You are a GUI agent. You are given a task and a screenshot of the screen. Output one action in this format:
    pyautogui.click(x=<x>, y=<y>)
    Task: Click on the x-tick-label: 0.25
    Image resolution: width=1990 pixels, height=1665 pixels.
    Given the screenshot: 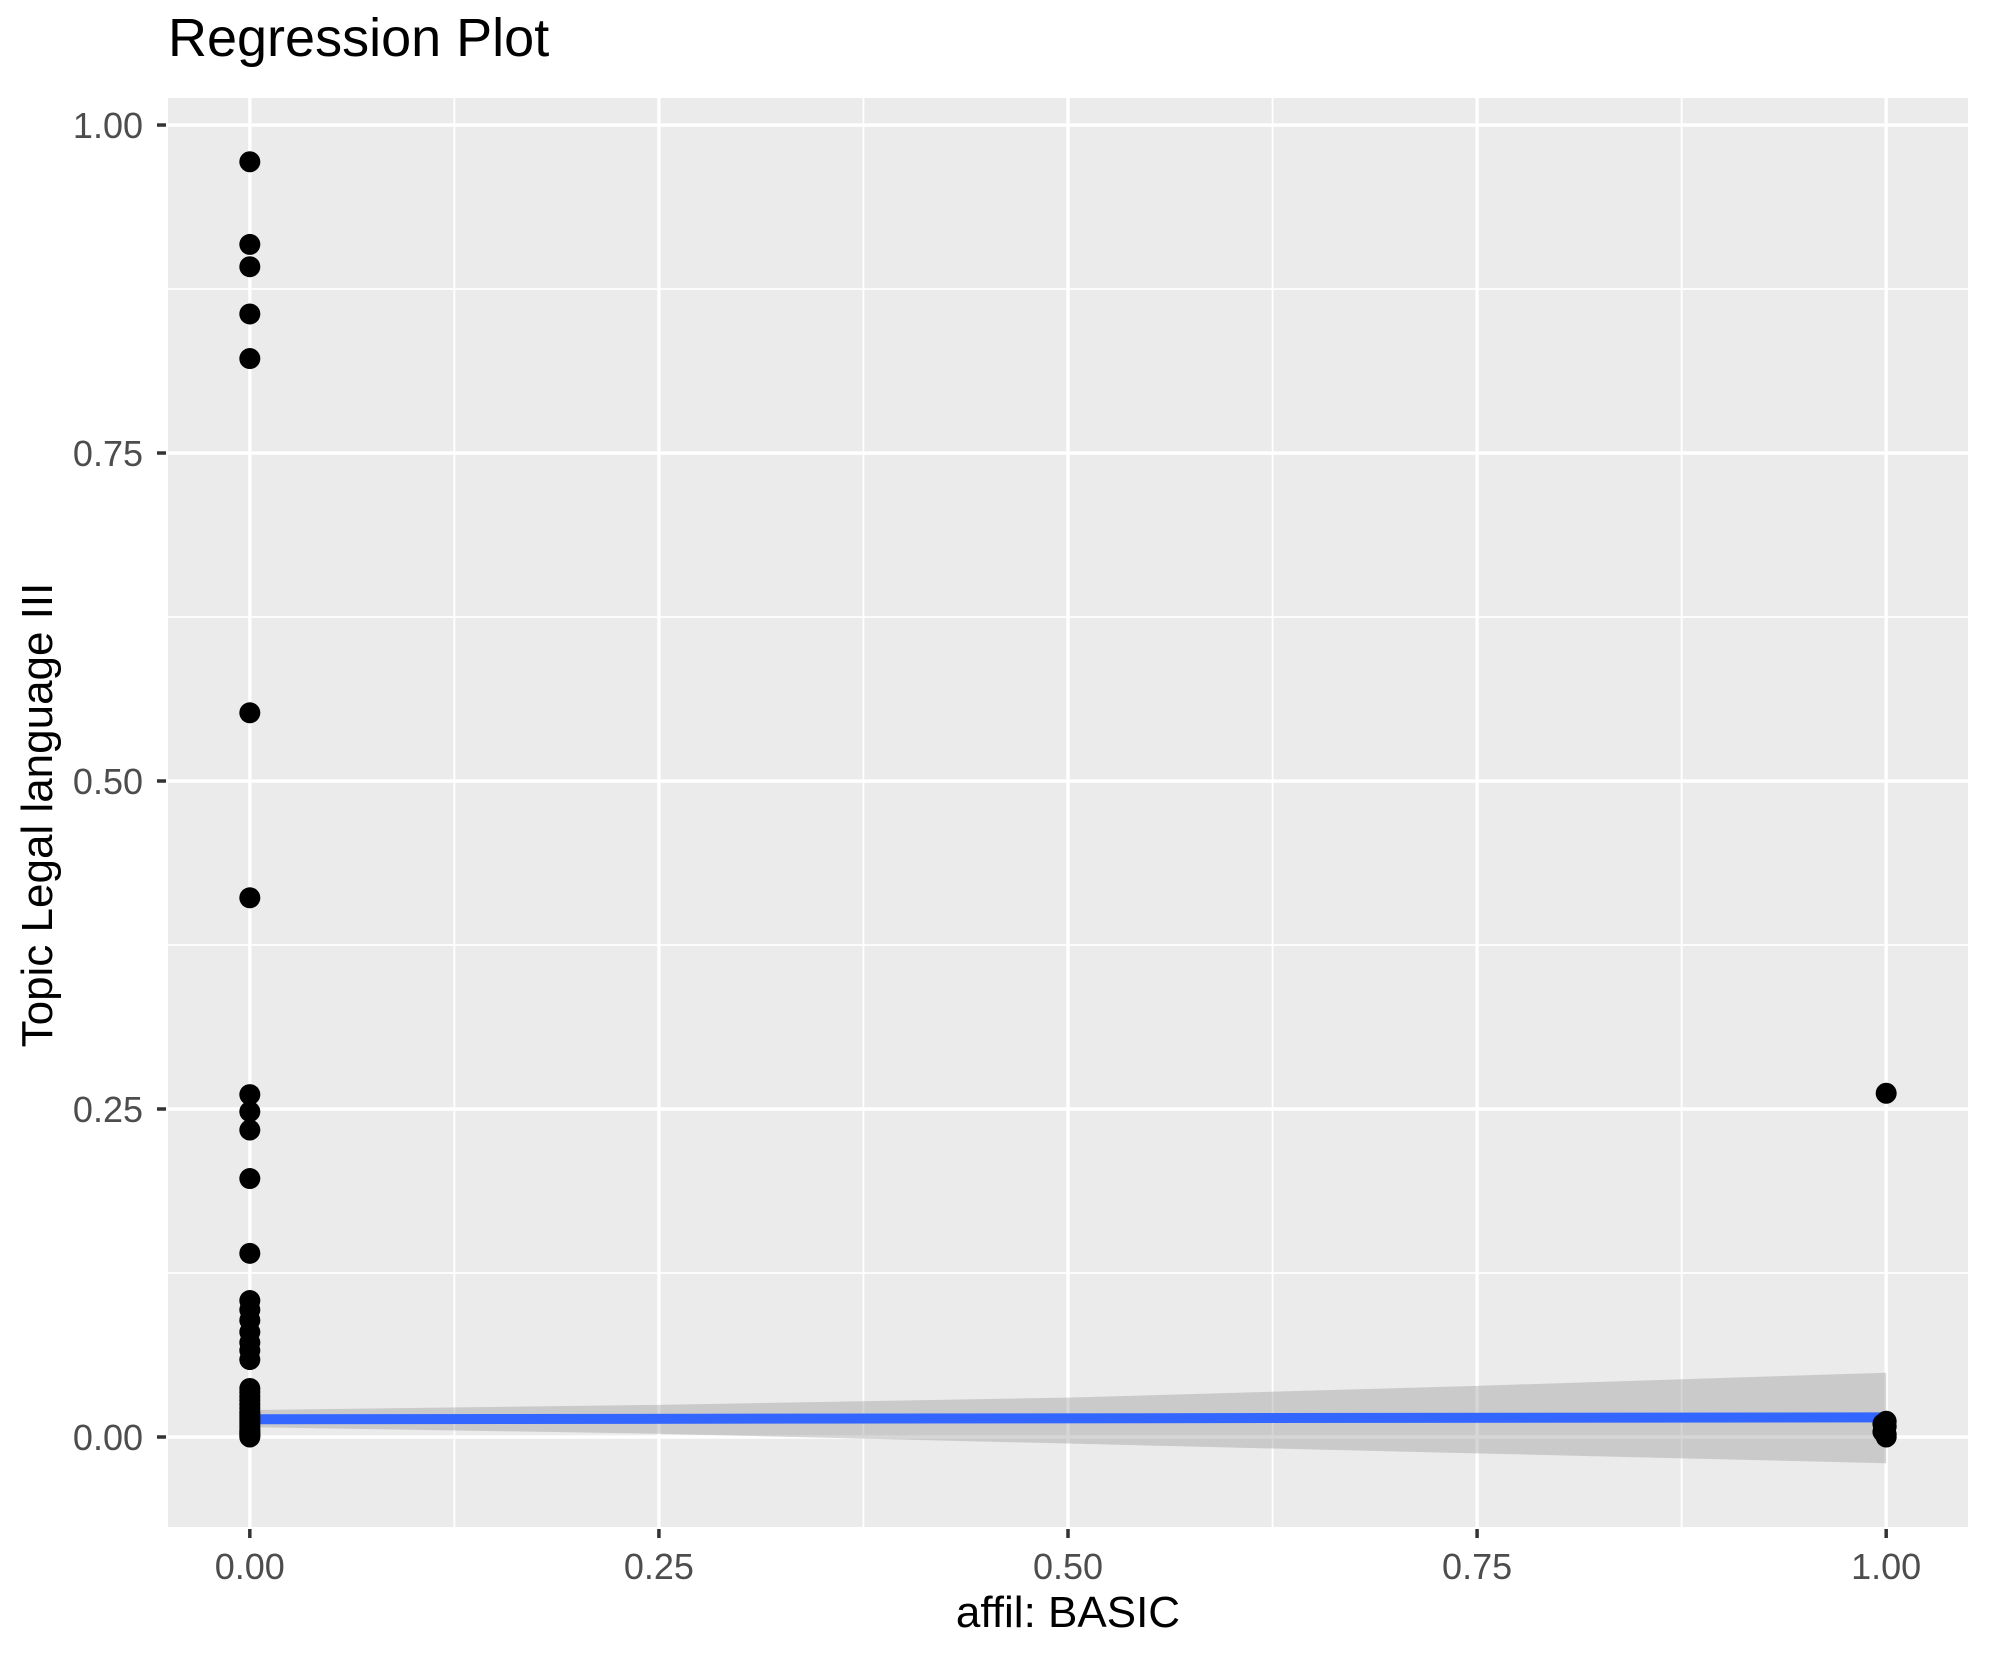 What is the action you would take?
    pyautogui.click(x=659, y=1566)
    